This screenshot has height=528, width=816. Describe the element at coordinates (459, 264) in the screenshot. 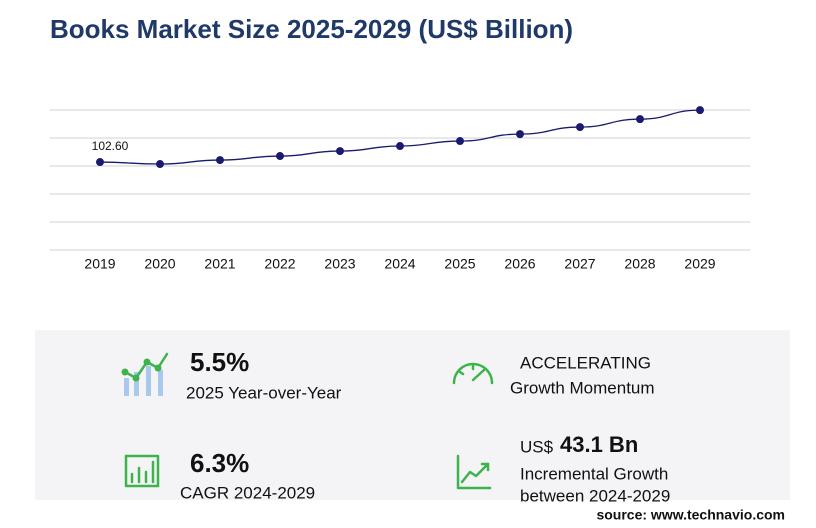

I see `x-tick-label: 2025` at that location.